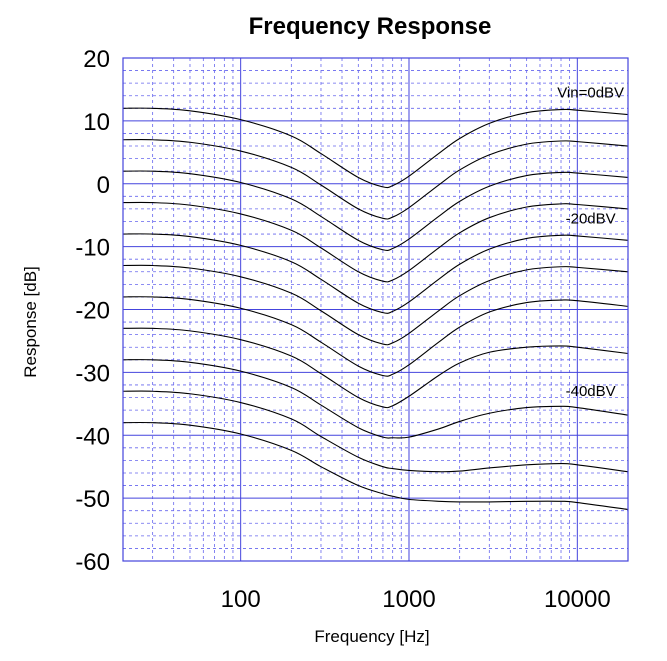  Describe the element at coordinates (591, 218) in the screenshot. I see `series-annotation: -20dBV` at that location.